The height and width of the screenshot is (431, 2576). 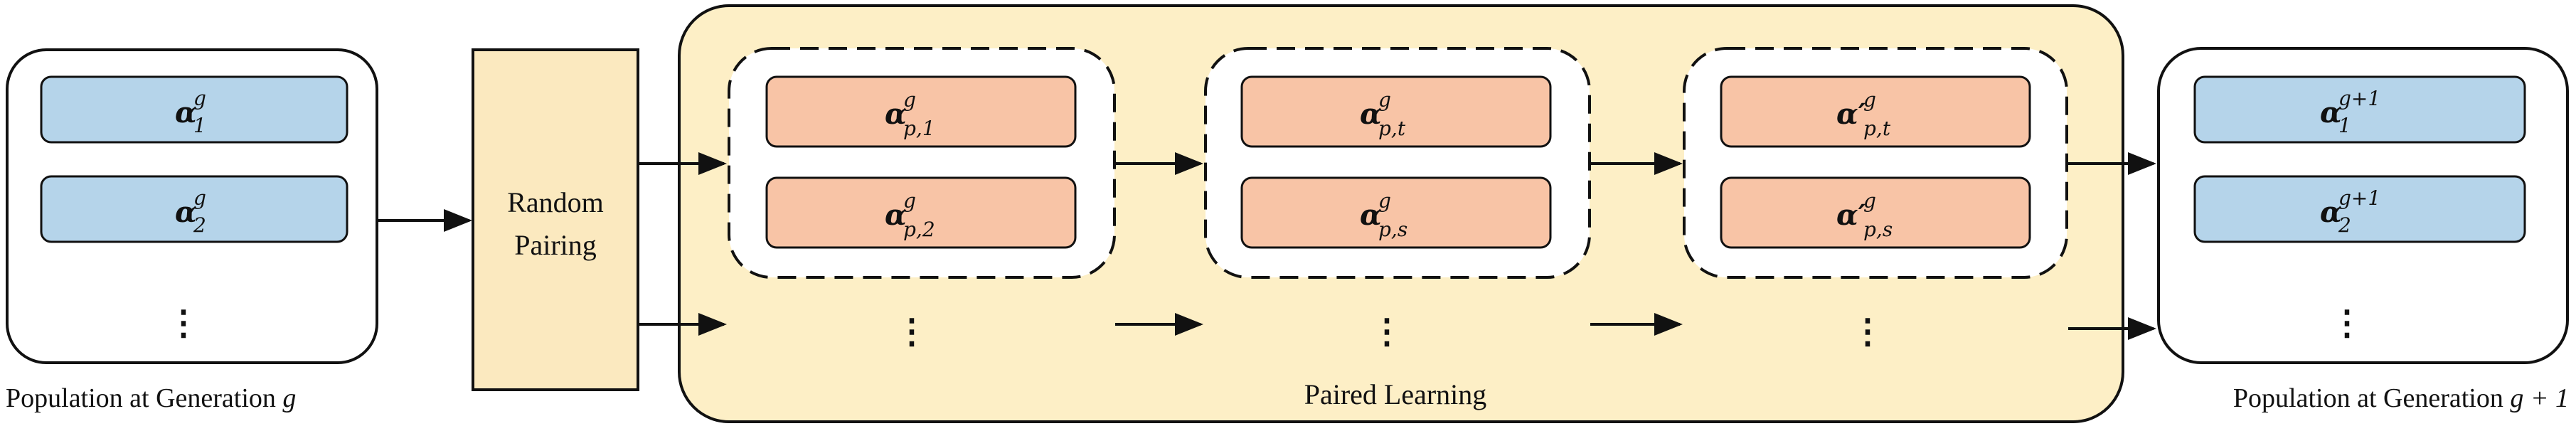 What do you see at coordinates (912, 332) in the screenshot?
I see `stage1-ellipsis: ⋮` at bounding box center [912, 332].